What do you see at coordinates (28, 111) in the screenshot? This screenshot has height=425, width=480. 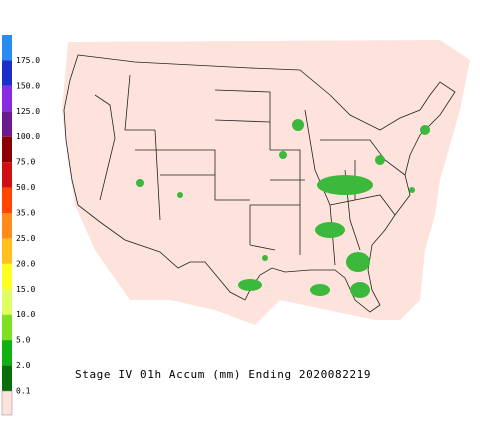 I see `legend-label: 125.0` at bounding box center [28, 111].